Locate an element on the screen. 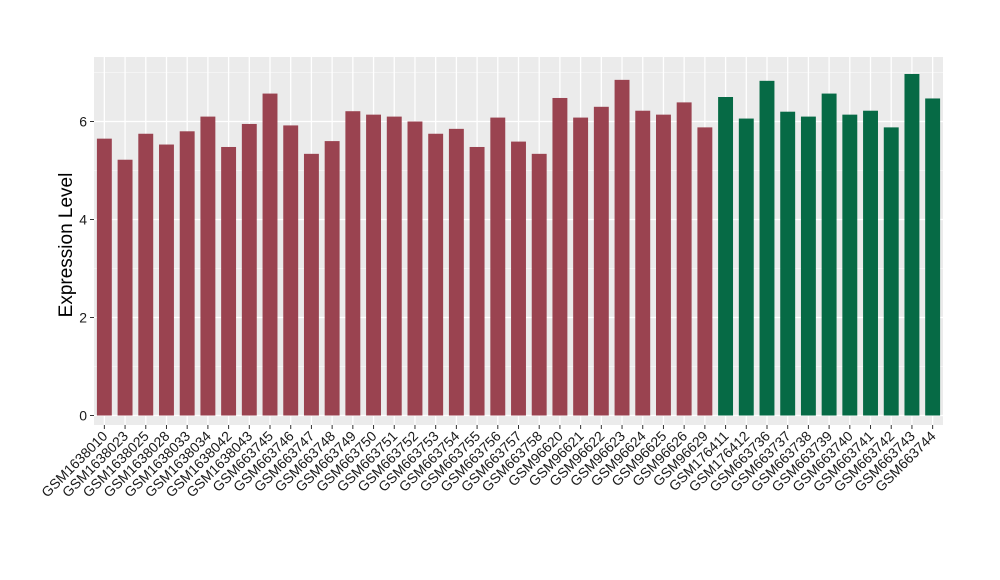 This screenshot has width=1000, height=580. y-tick-label: 0 is located at coordinates (83, 416).